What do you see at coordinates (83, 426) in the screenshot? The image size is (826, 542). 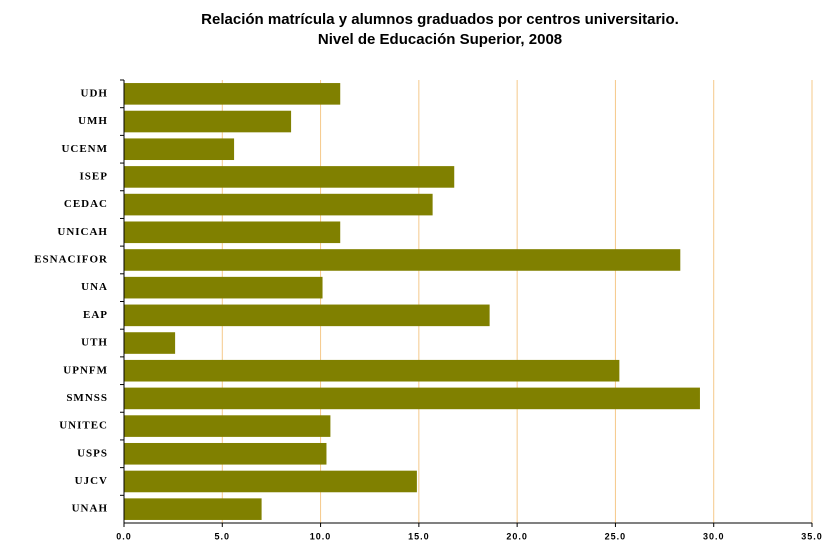 I see `y-tick-label: UNITEC` at bounding box center [83, 426].